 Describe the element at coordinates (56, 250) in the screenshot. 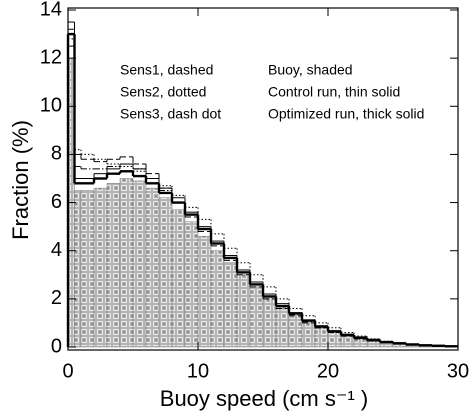

I see `y-tick-label: 4` at that location.